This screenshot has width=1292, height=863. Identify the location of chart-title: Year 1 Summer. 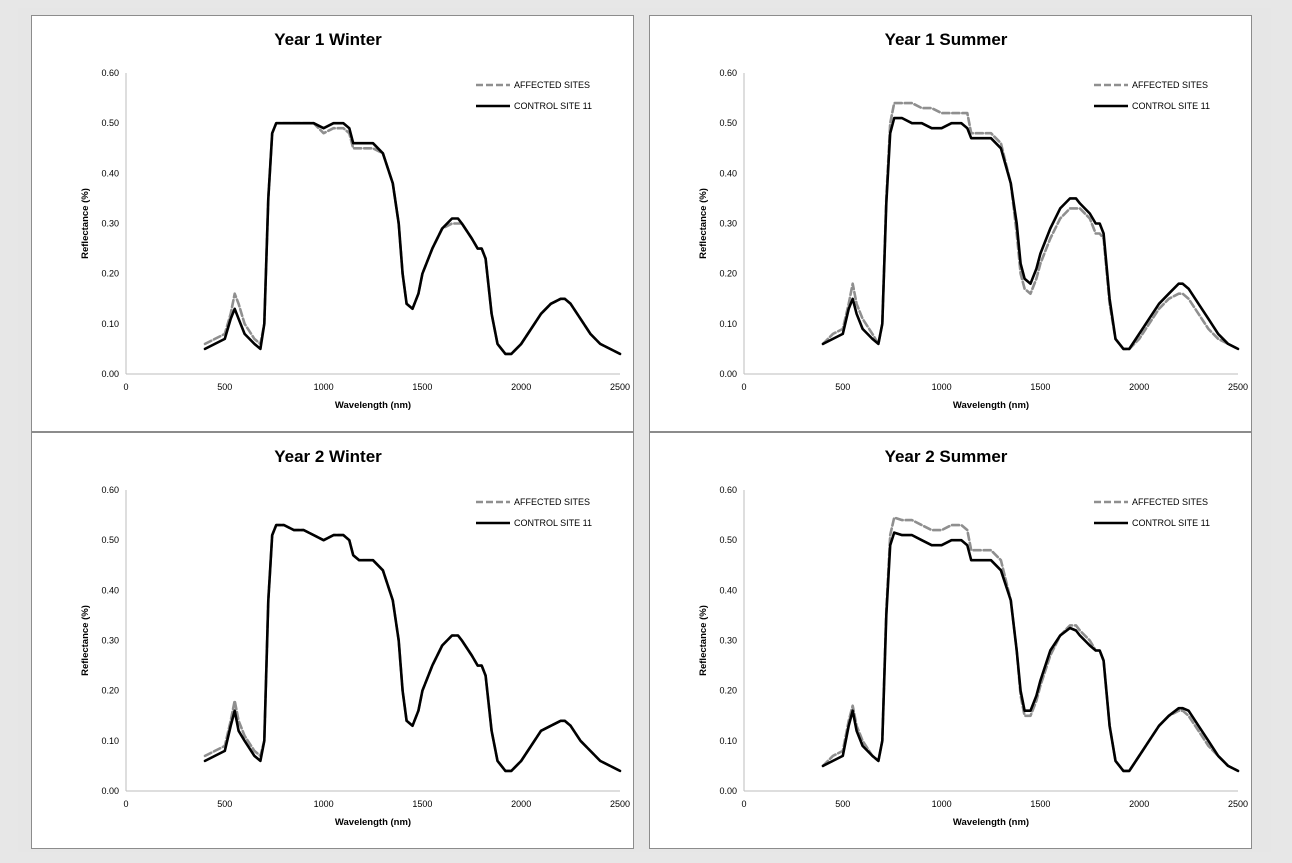
(946, 39).